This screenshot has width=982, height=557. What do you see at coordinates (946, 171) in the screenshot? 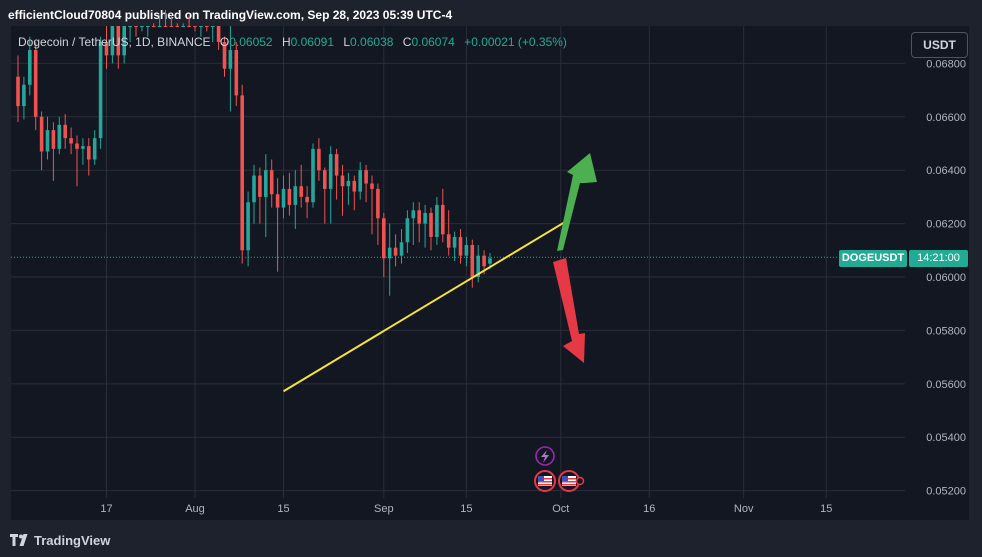
I see `price-tick-label: 0.06400` at bounding box center [946, 171].